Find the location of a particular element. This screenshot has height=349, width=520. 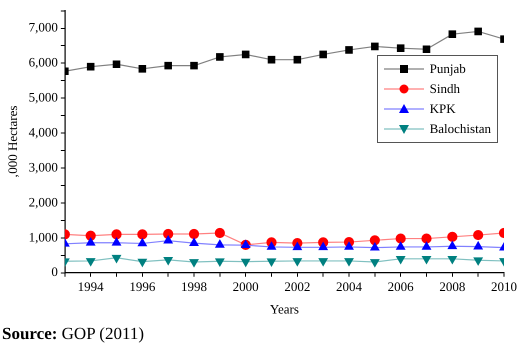

y-tick-label: 0 is located at coordinates (54, 272).